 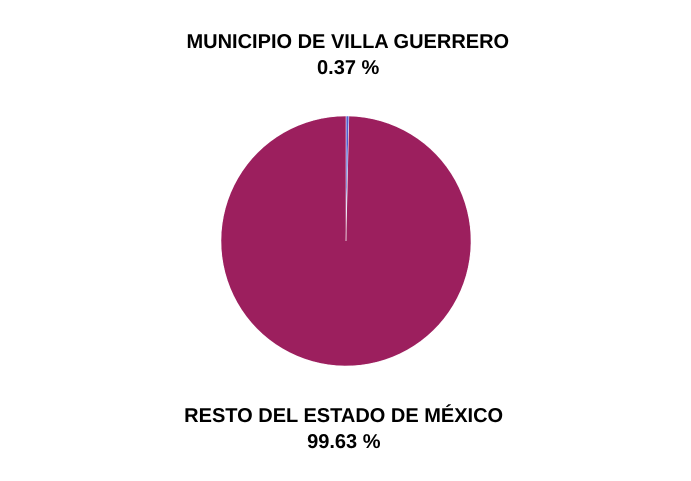 I want to click on slice-label: RESTO DEL ESTADO DE MÉXICO, so click(x=344, y=415).